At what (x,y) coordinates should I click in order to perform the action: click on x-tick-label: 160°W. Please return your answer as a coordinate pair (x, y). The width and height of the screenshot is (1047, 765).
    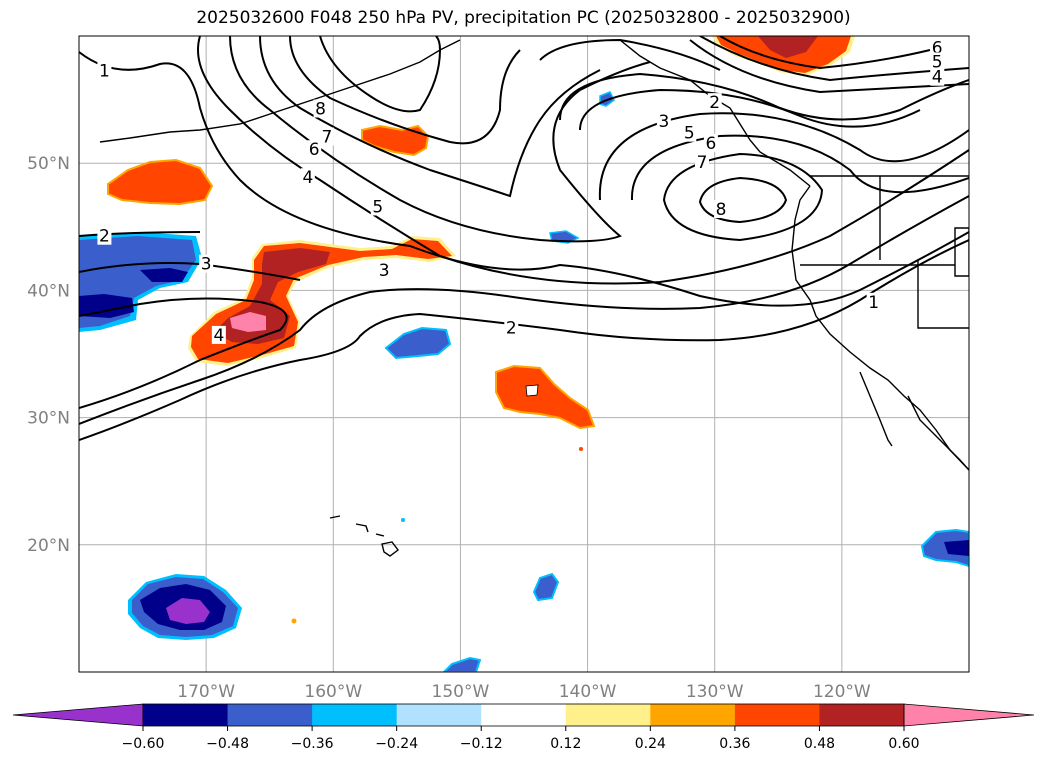
    Looking at the image, I should click on (333, 691).